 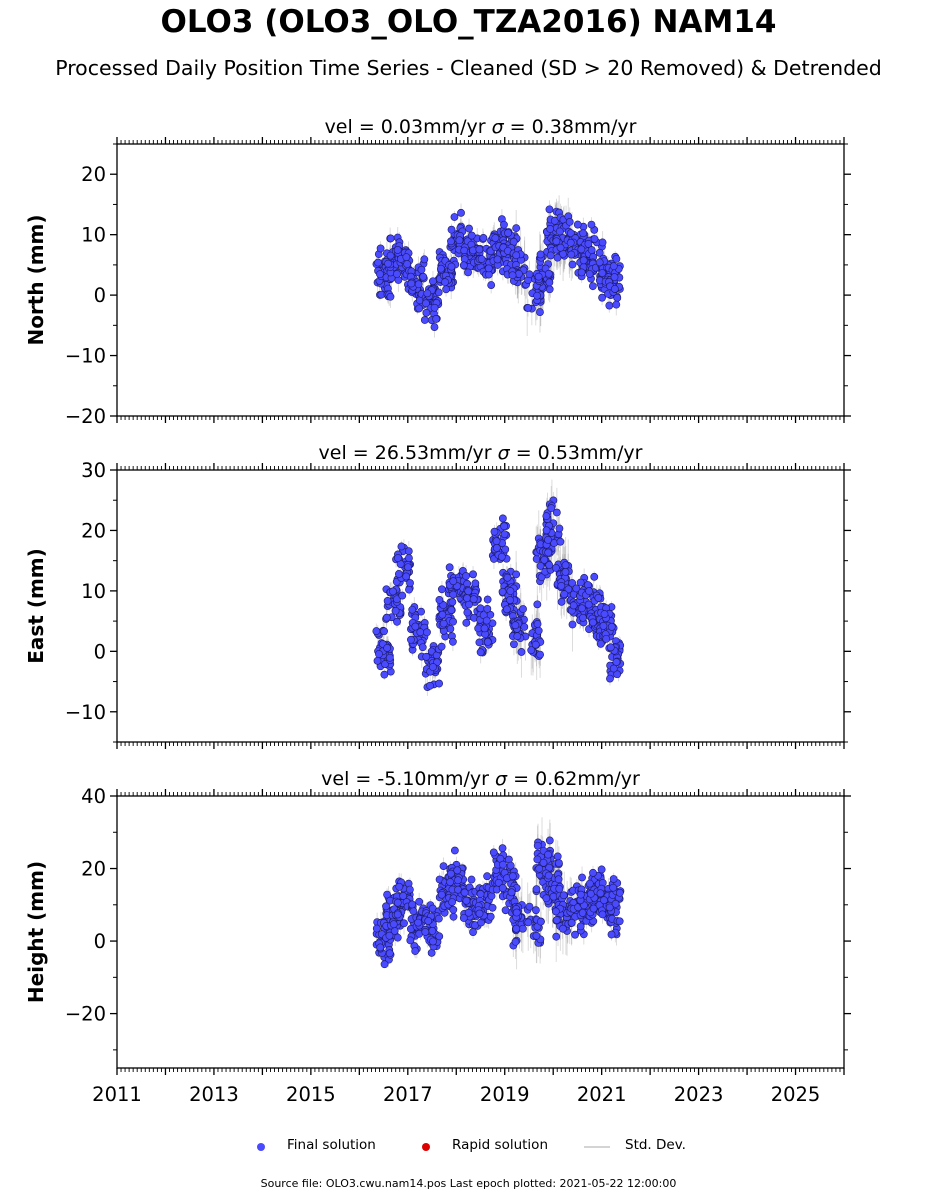 I want to click on figure-title: OLO3 (OLO3_OLO_TZA2016) NAM14, so click(x=468, y=22).